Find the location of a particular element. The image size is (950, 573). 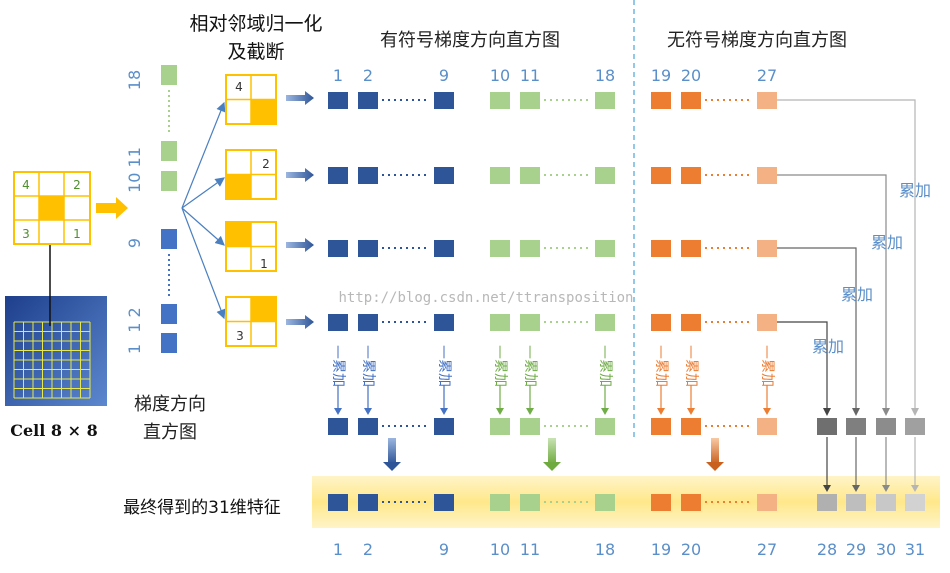

left-block-quadrant-label: 1 is located at coordinates (77, 234).